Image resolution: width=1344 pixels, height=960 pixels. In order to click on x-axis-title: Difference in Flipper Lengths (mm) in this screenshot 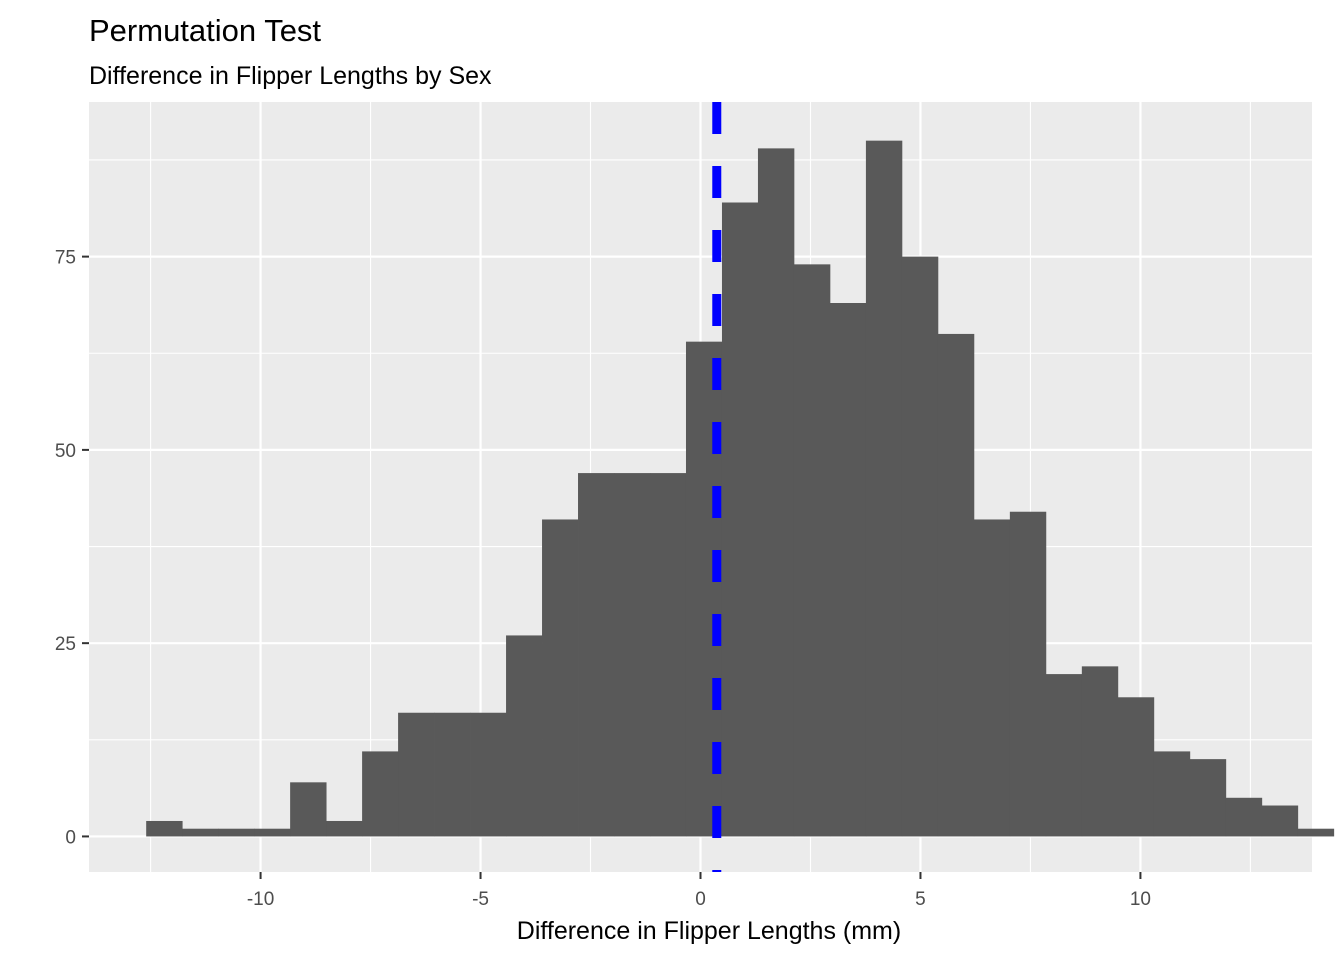, I will do `click(709, 931)`.